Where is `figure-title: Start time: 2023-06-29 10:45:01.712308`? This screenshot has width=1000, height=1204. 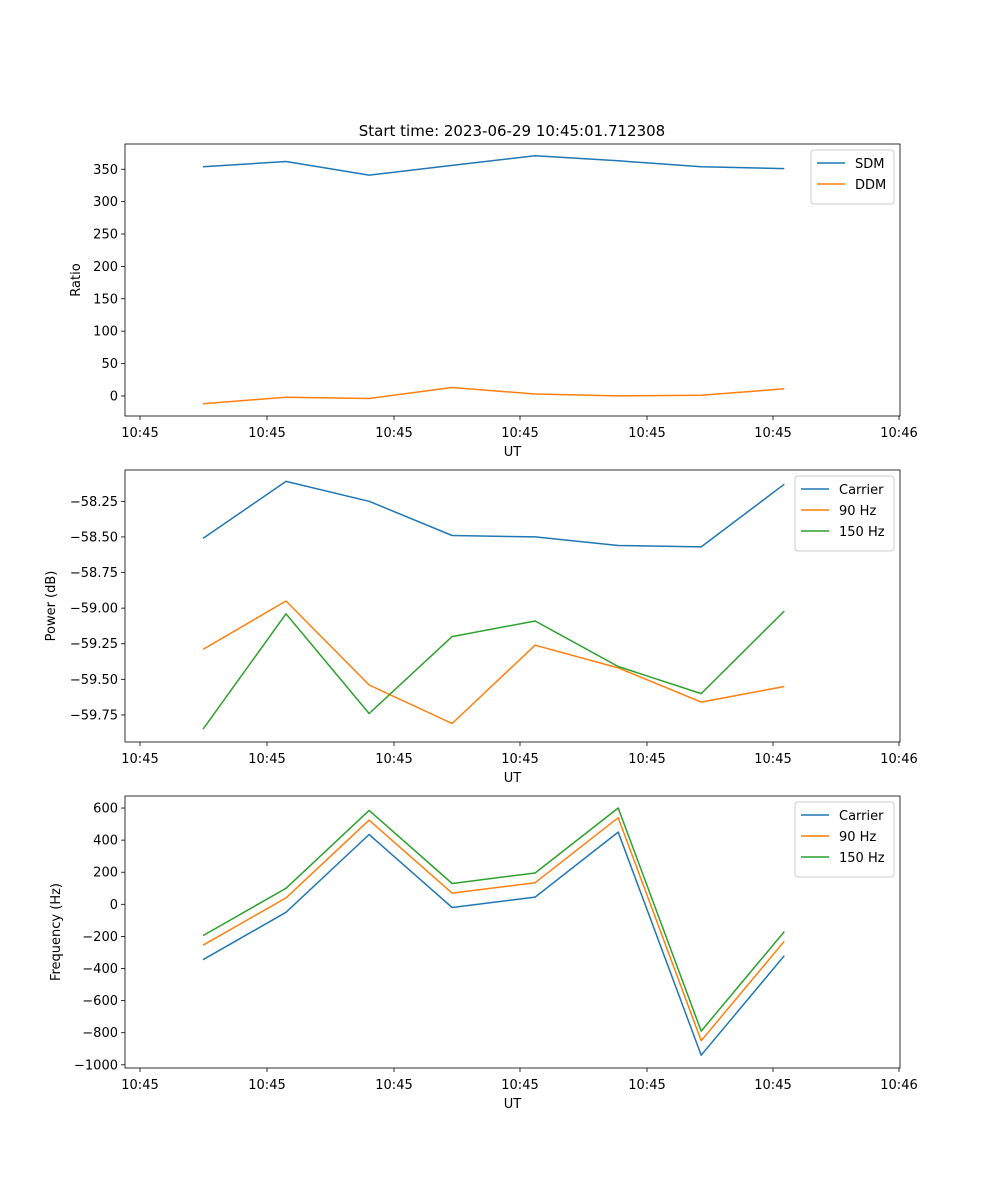 figure-title: Start time: 2023-06-29 10:45:01.712308 is located at coordinates (512, 131).